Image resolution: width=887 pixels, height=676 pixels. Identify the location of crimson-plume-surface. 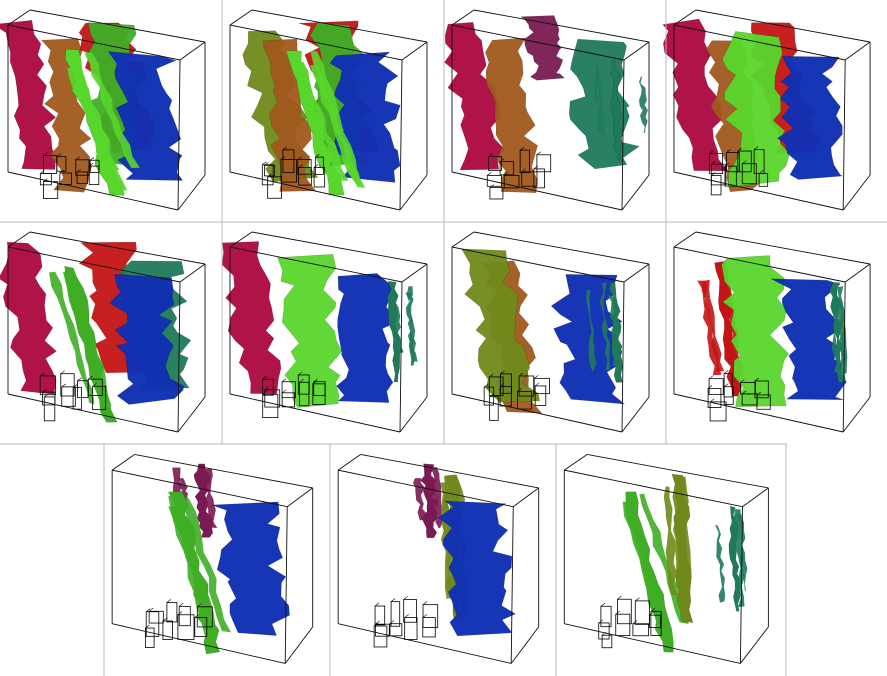
(28, 318).